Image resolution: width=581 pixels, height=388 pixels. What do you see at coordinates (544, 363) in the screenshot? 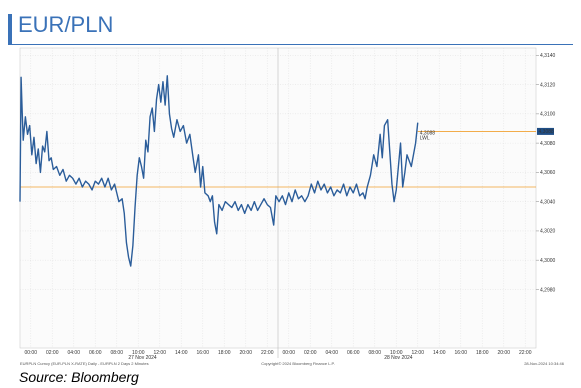
I see `footer-right: 28-Nov-2024 10:34:46` at bounding box center [544, 363].